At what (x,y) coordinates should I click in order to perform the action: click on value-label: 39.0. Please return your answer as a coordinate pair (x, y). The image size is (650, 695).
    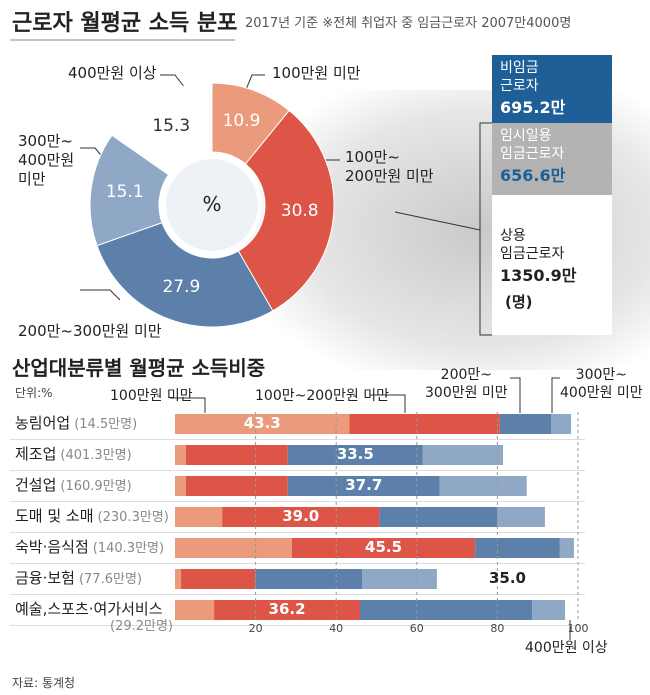
    Looking at the image, I should click on (301, 516).